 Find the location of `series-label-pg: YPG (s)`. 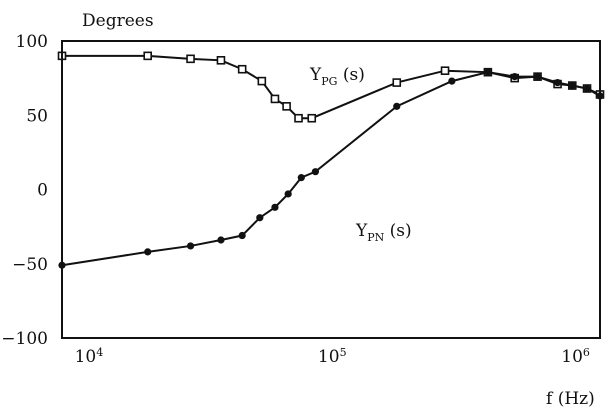

series-label-pg: YPG (s) is located at coordinates (337, 76).